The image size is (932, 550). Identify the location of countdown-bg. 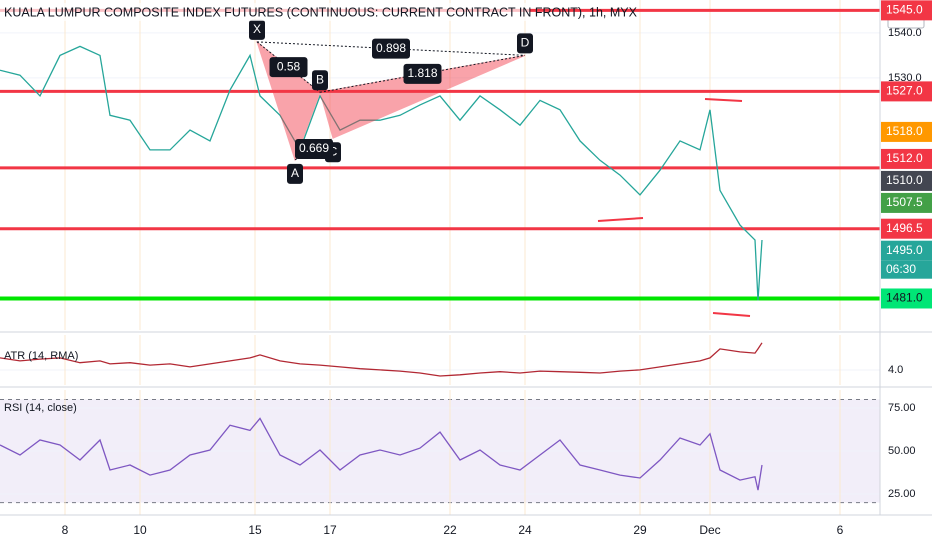
(906, 269).